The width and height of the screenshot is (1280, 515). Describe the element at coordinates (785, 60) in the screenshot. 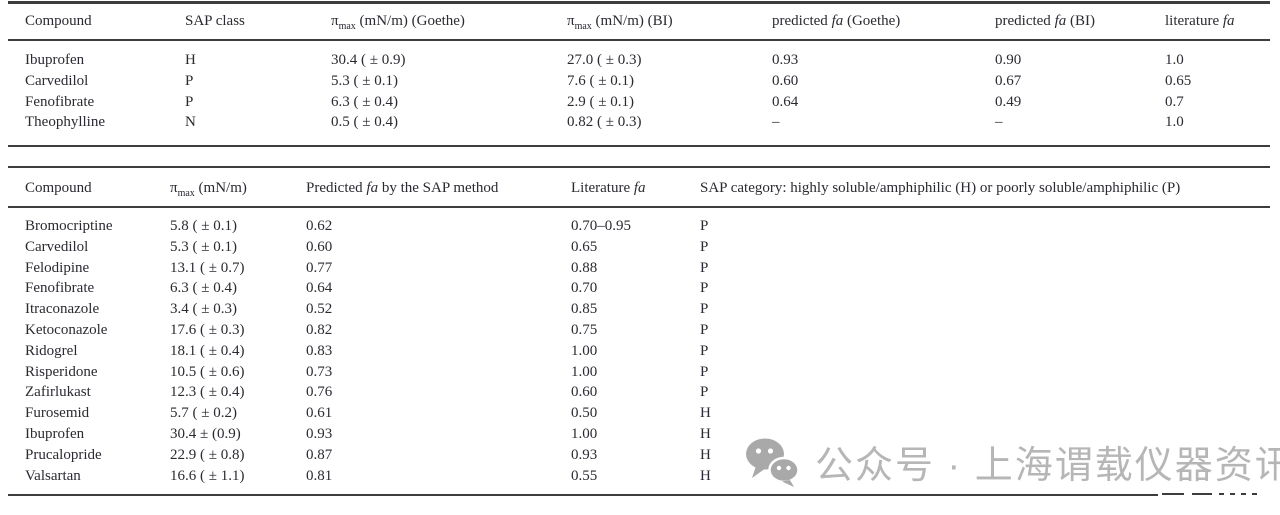

I see `cell-pred-goethe: 0.93` at that location.